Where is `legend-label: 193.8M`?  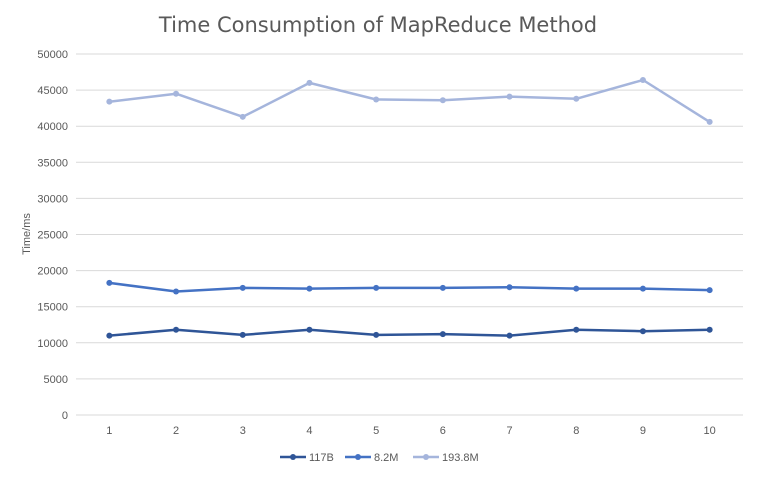
legend-label: 193.8M is located at coordinates (460, 458).